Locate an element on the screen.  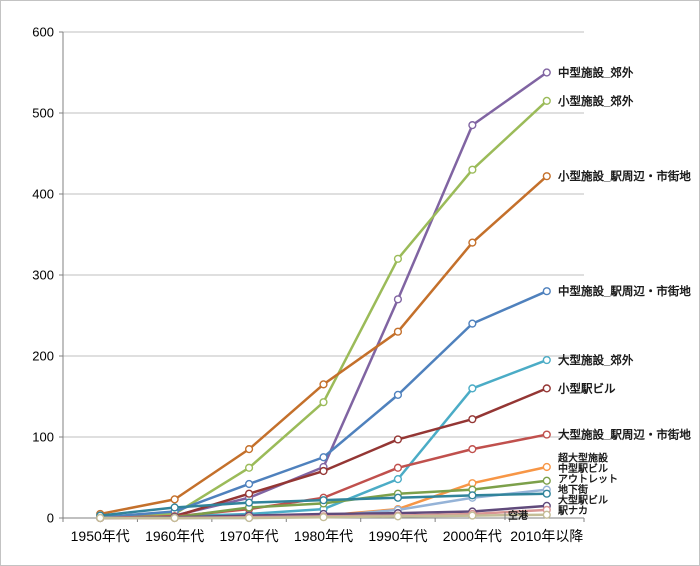
x-tick-label: 1960年代 is located at coordinates (174, 536).